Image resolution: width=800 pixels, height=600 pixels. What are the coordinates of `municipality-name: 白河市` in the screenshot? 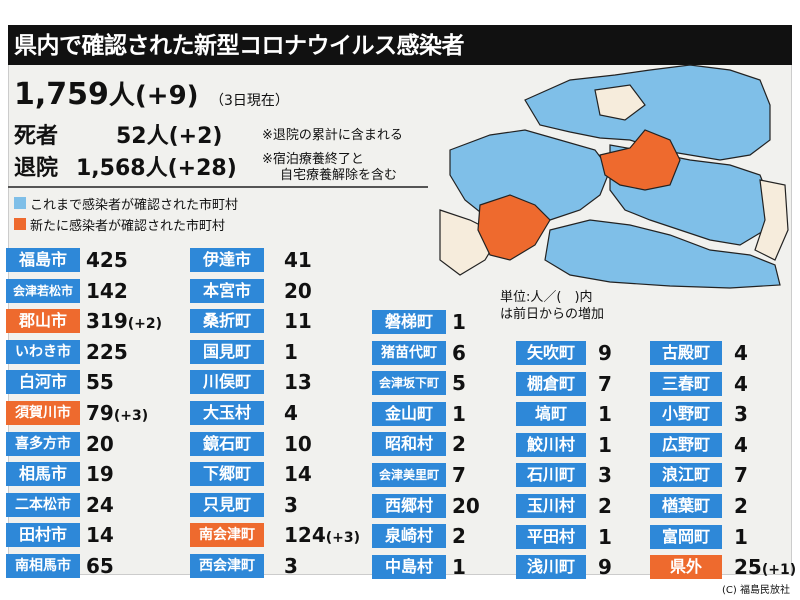 It's located at (43, 382).